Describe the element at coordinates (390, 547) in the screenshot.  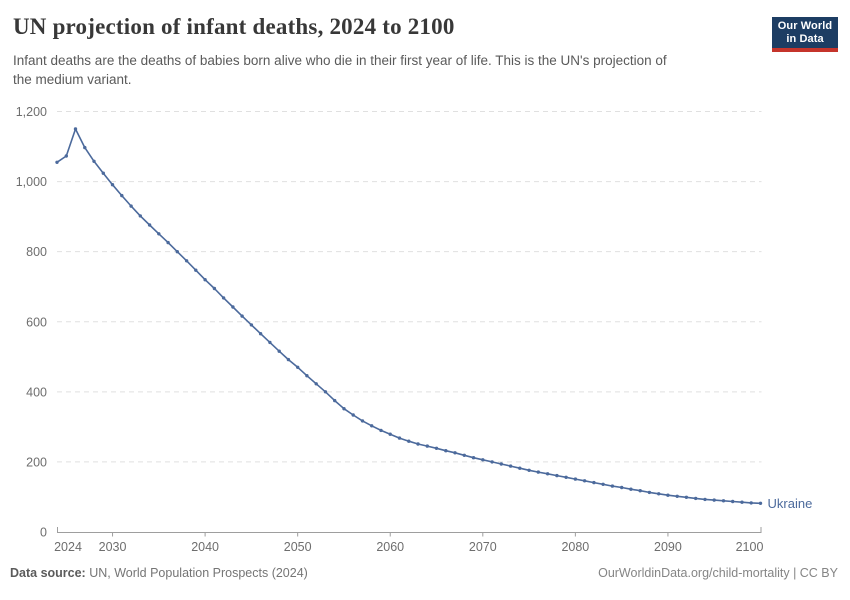
I see `x-tick-label-2060: 2060` at that location.